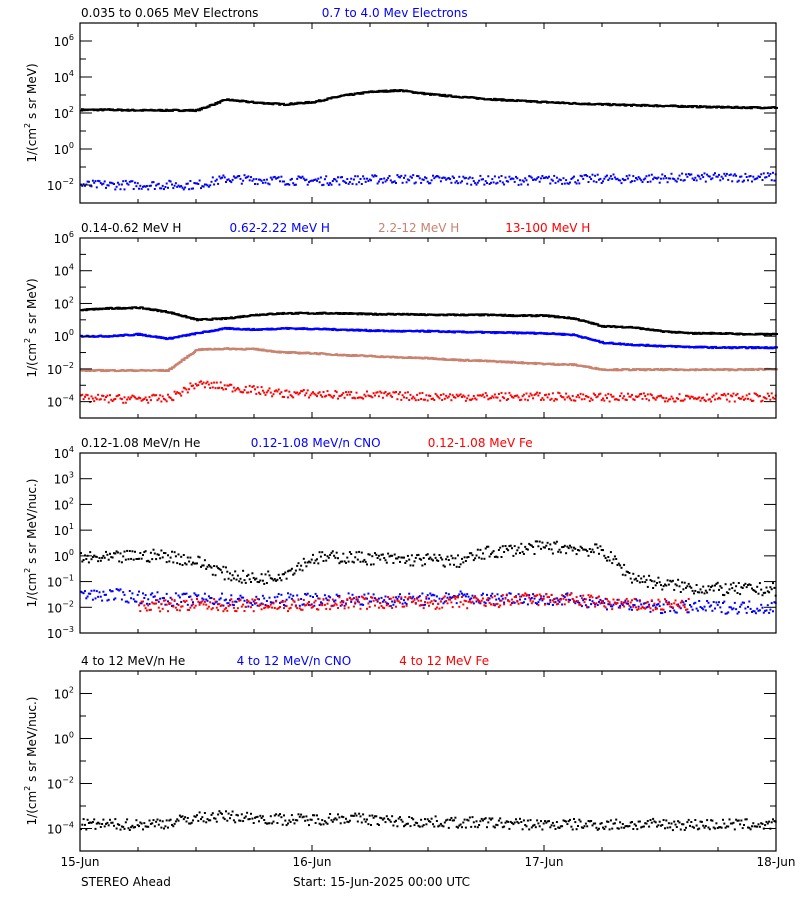 The height and width of the screenshot is (900, 800). I want to click on legend-entry: 13-100 MeV H, so click(547, 228).